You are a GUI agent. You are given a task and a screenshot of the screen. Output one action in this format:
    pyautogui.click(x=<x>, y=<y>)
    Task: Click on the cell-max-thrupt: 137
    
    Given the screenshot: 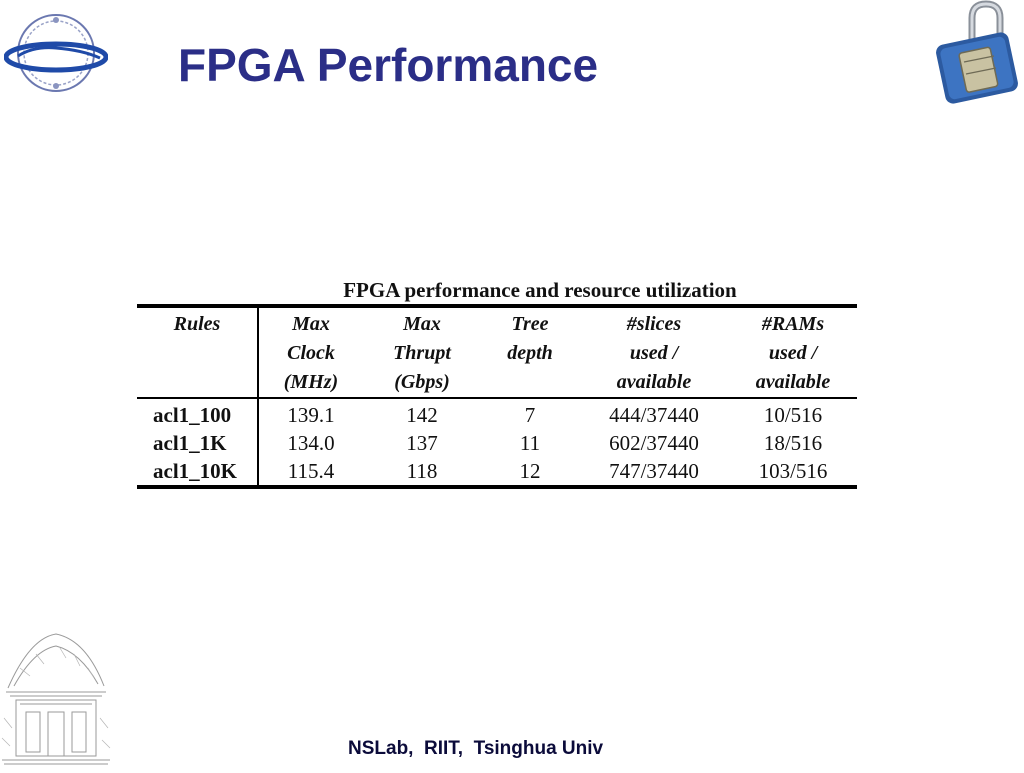 What is the action you would take?
    pyautogui.click(x=422, y=443)
    